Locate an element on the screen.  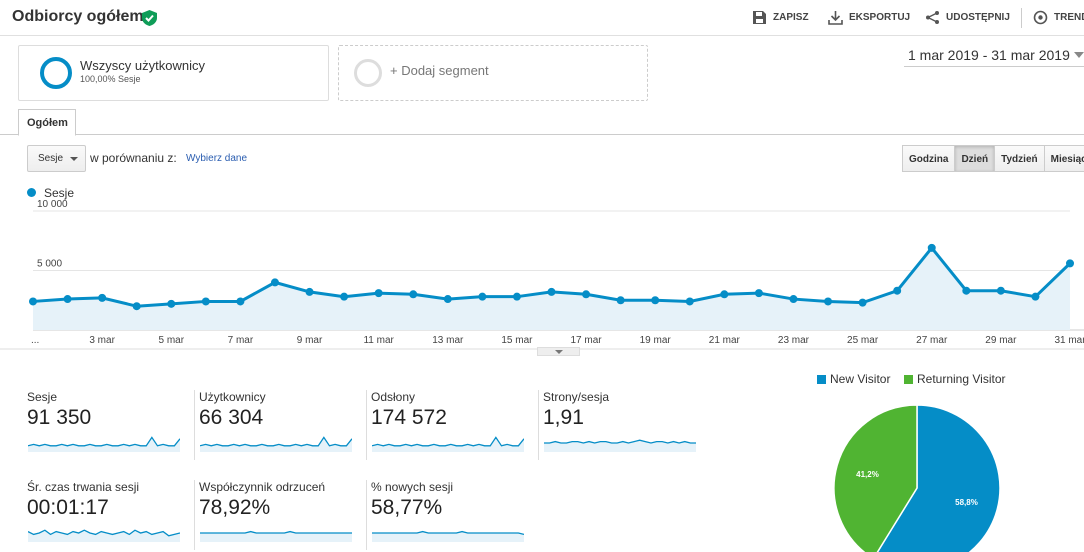
export-button: EKSPORTUJ is located at coordinates (869, 17).